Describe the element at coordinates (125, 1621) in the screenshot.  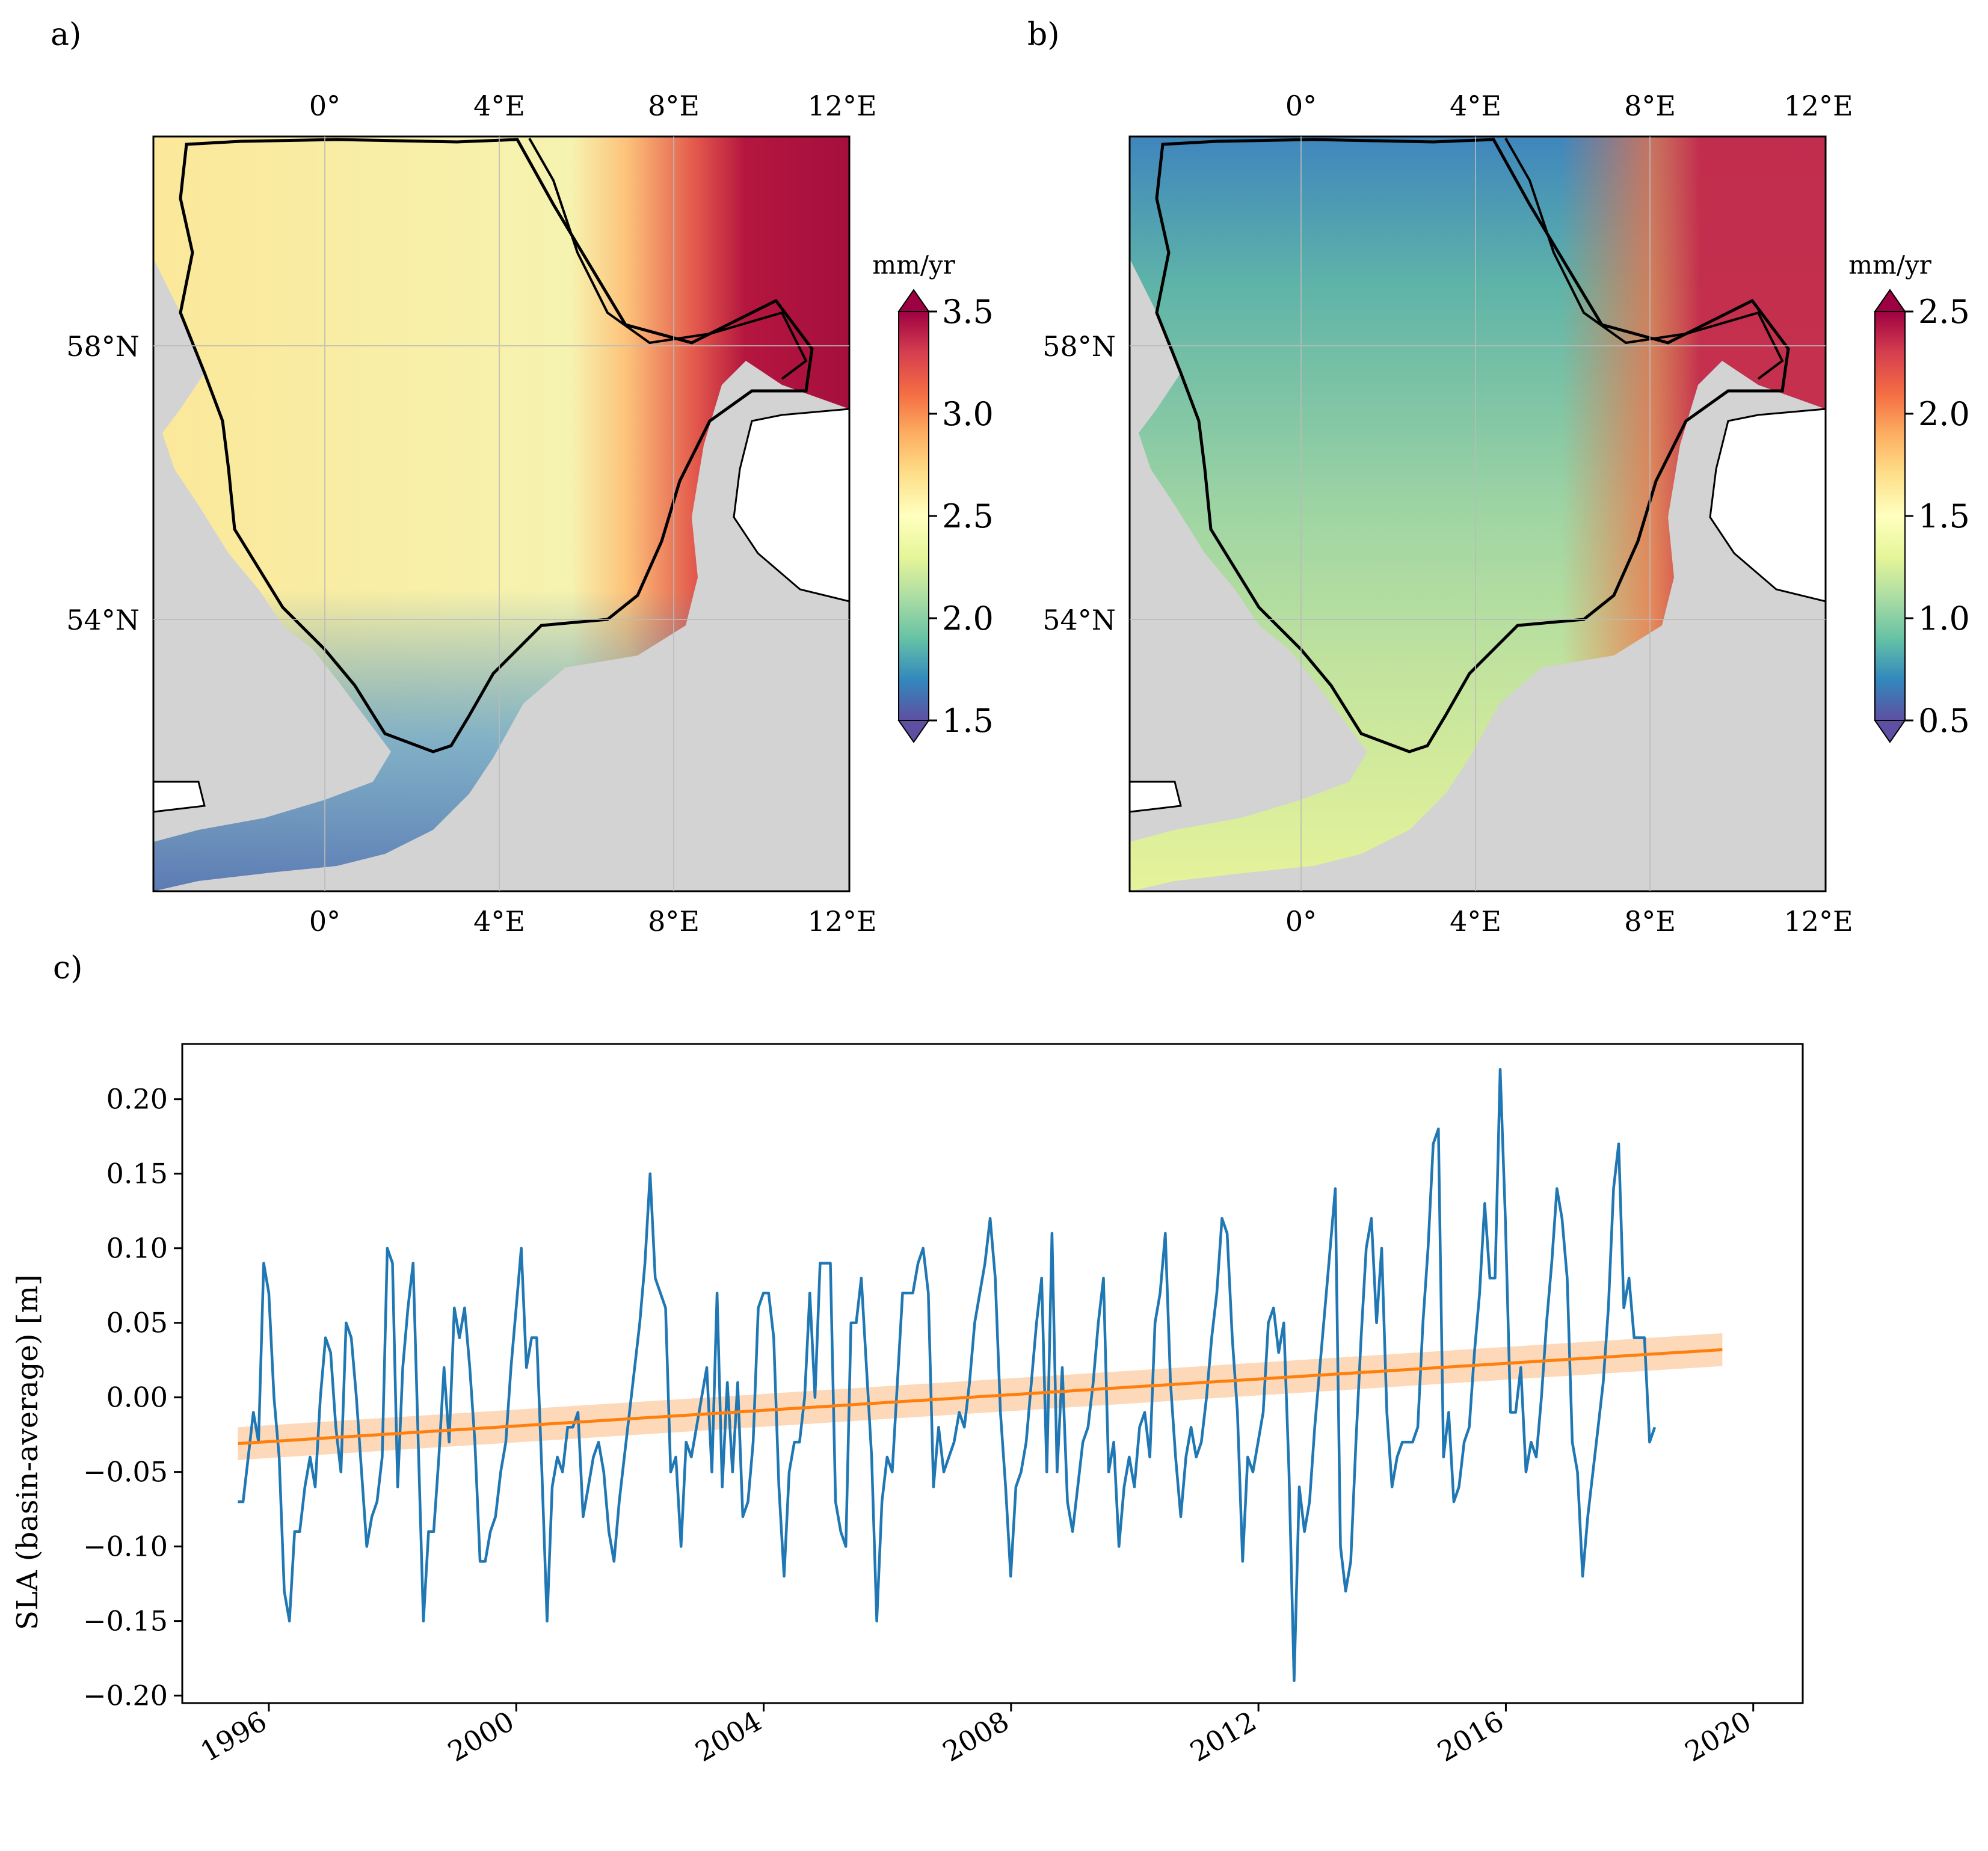
I see `y-tick-label: −0.15` at that location.